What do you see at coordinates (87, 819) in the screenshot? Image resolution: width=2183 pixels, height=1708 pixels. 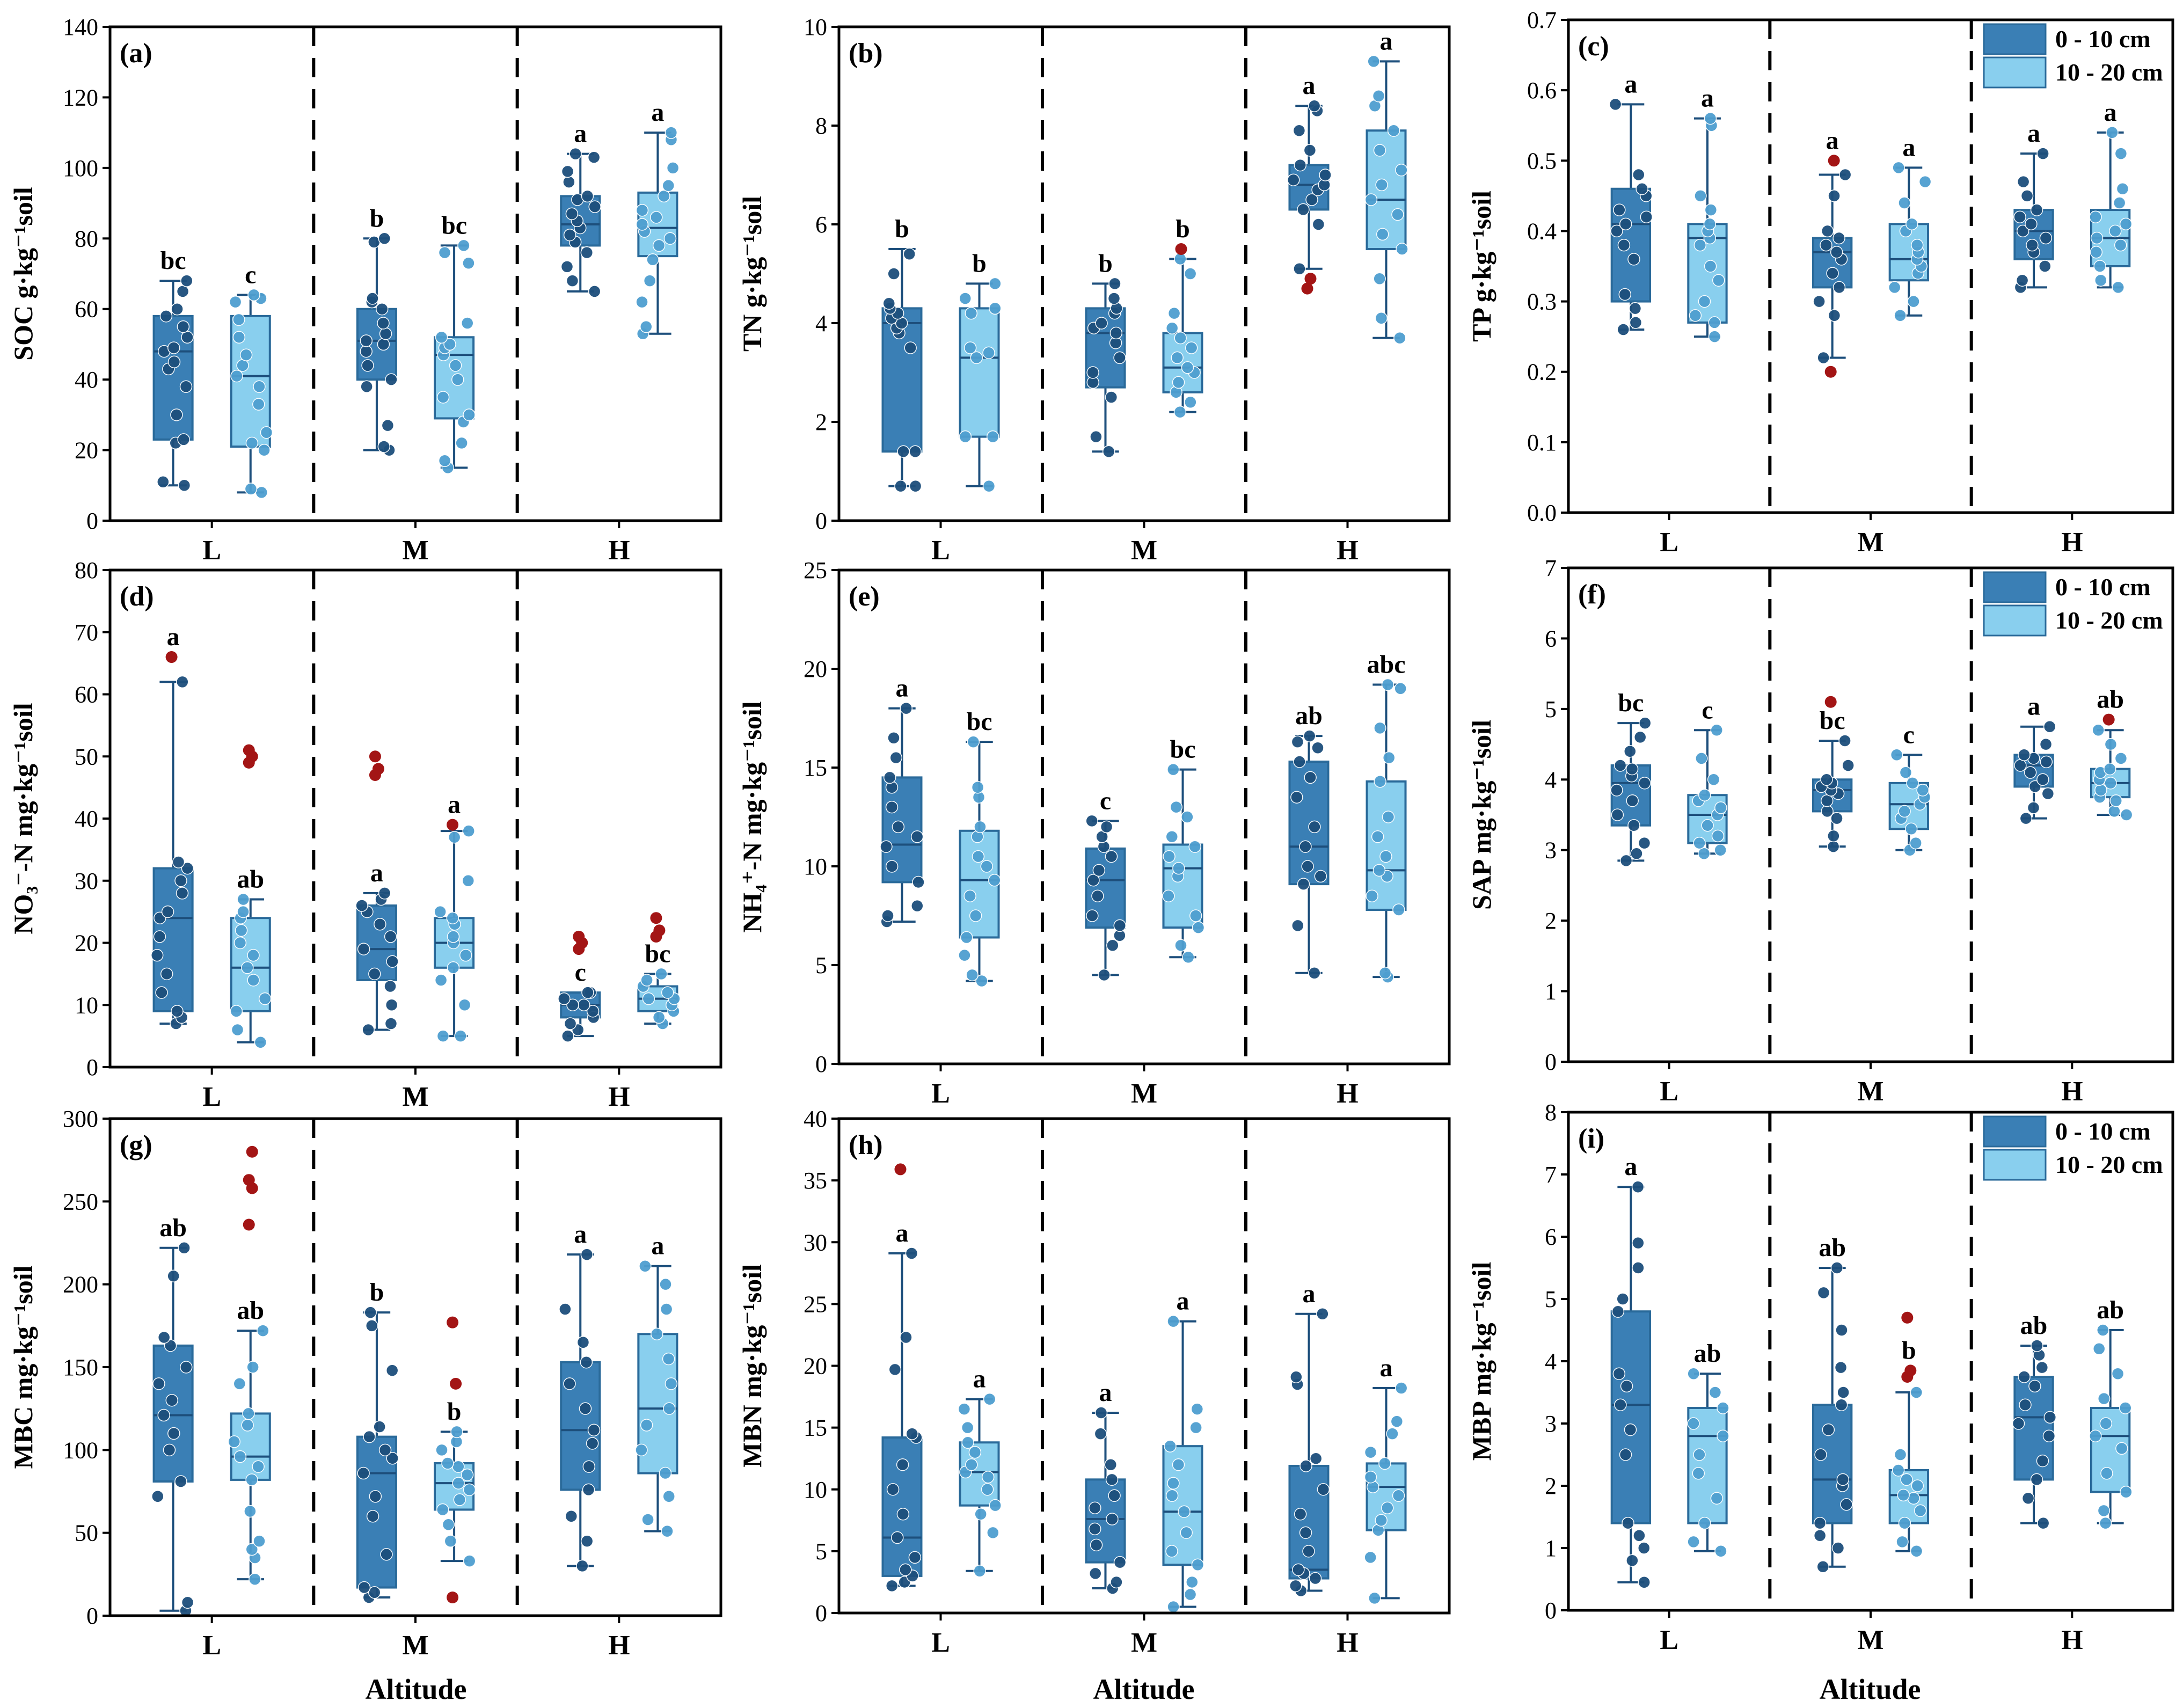 I see `y-tick-label: 40` at bounding box center [87, 819].